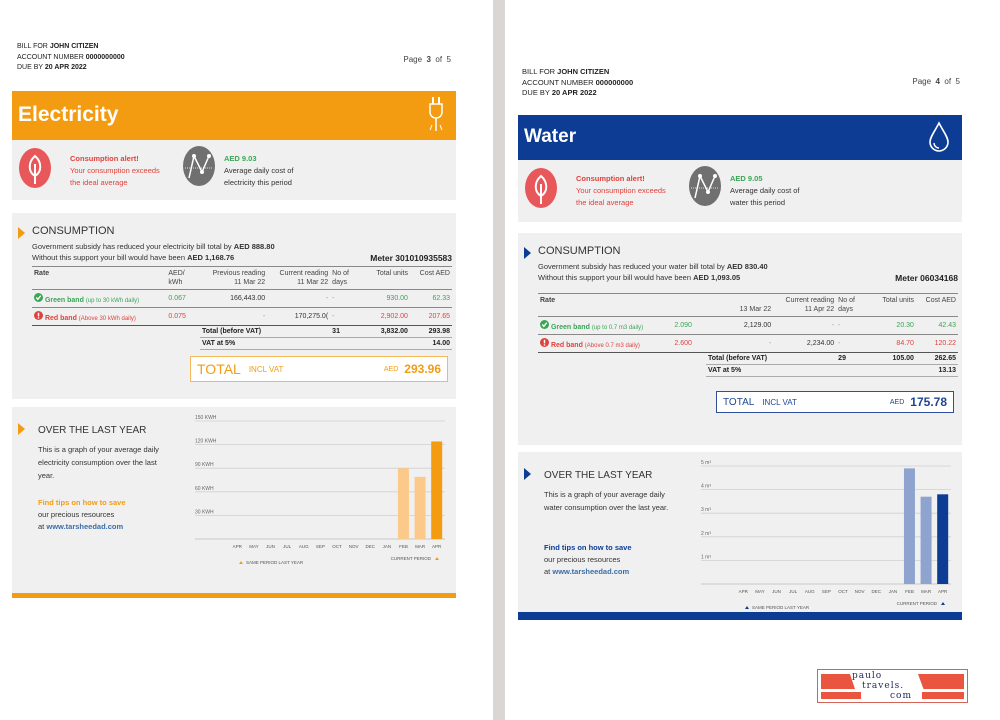 Image resolution: width=1000 pixels, height=720 pixels. Describe the element at coordinates (319, 369) in the screenshot. I see `total-incl-vat-box: TOTAL INCL VAT AED 293.96` at that location.